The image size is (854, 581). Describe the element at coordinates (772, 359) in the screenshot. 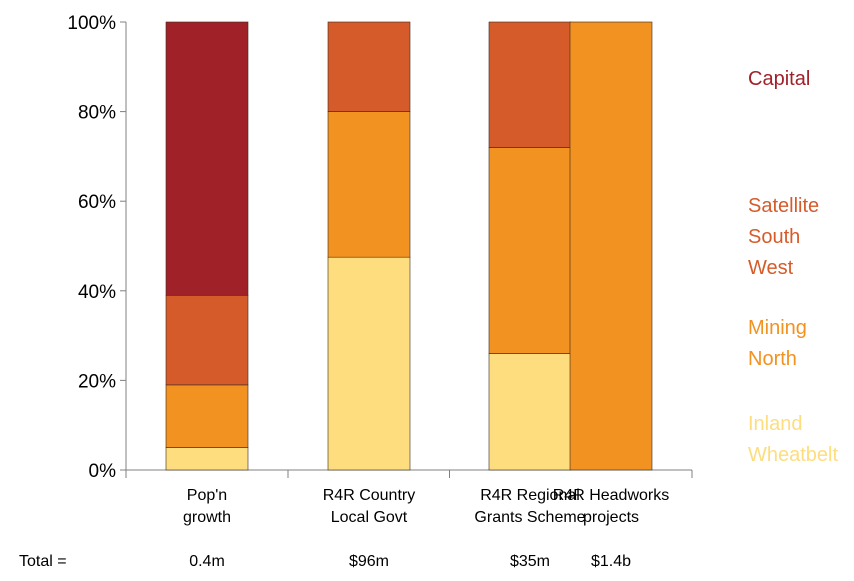

I see `legend-entry: North` at that location.